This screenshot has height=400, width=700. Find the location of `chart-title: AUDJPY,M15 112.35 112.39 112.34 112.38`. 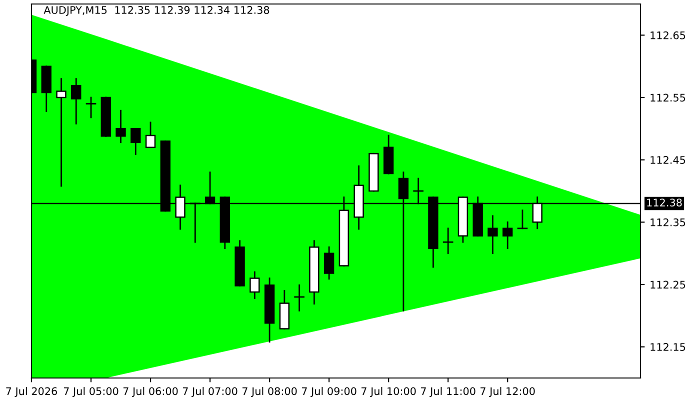

chart-title: AUDJPY,M15 112.35 112.39 112.34 112.38 is located at coordinates (157, 11).